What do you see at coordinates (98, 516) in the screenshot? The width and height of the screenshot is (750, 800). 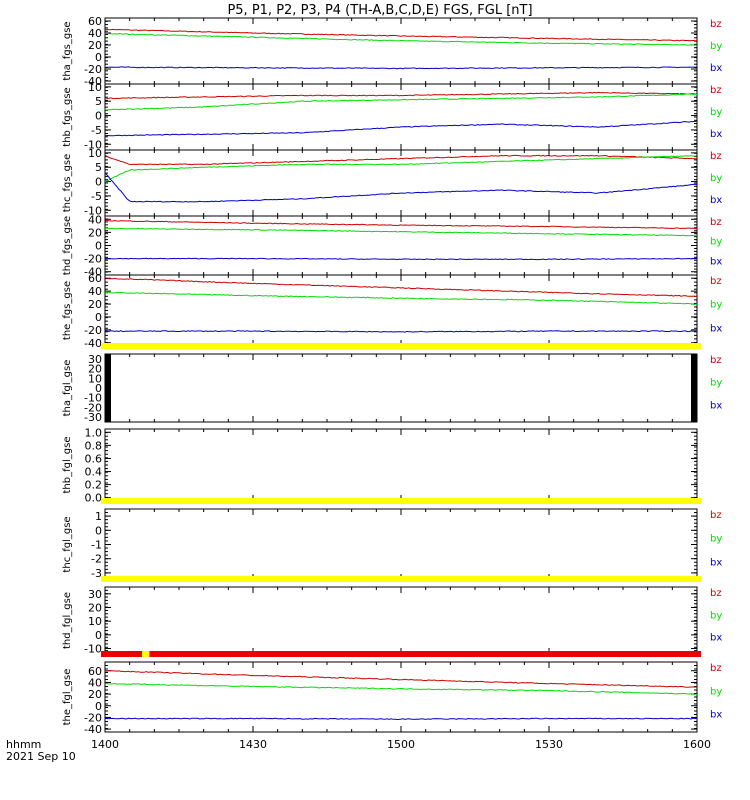 I see `y-tick-label: 1` at bounding box center [98, 516].